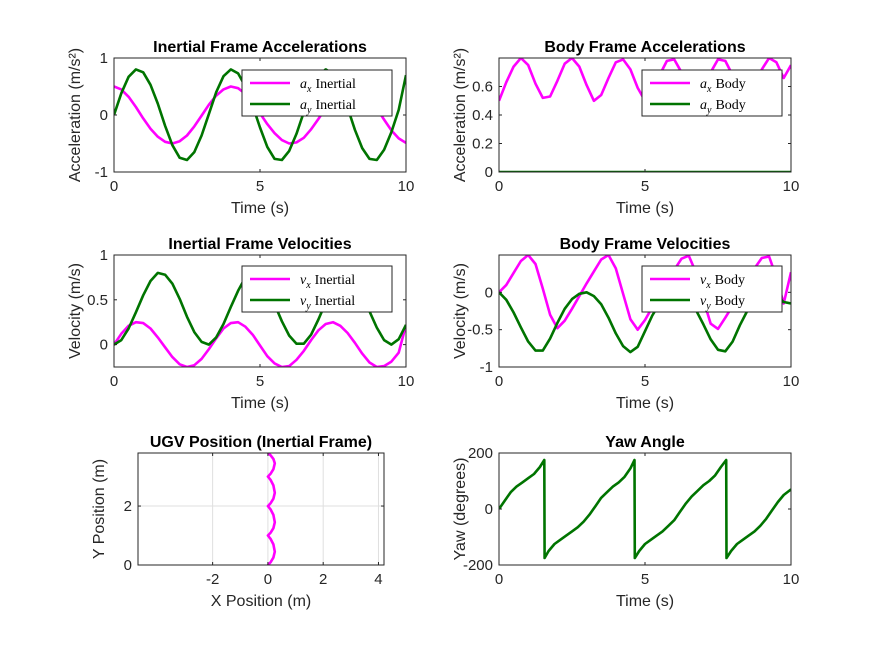 Image resolution: width=875 pixels, height=656 pixels. I want to click on y-tick-label: 0.5, so click(97, 300).